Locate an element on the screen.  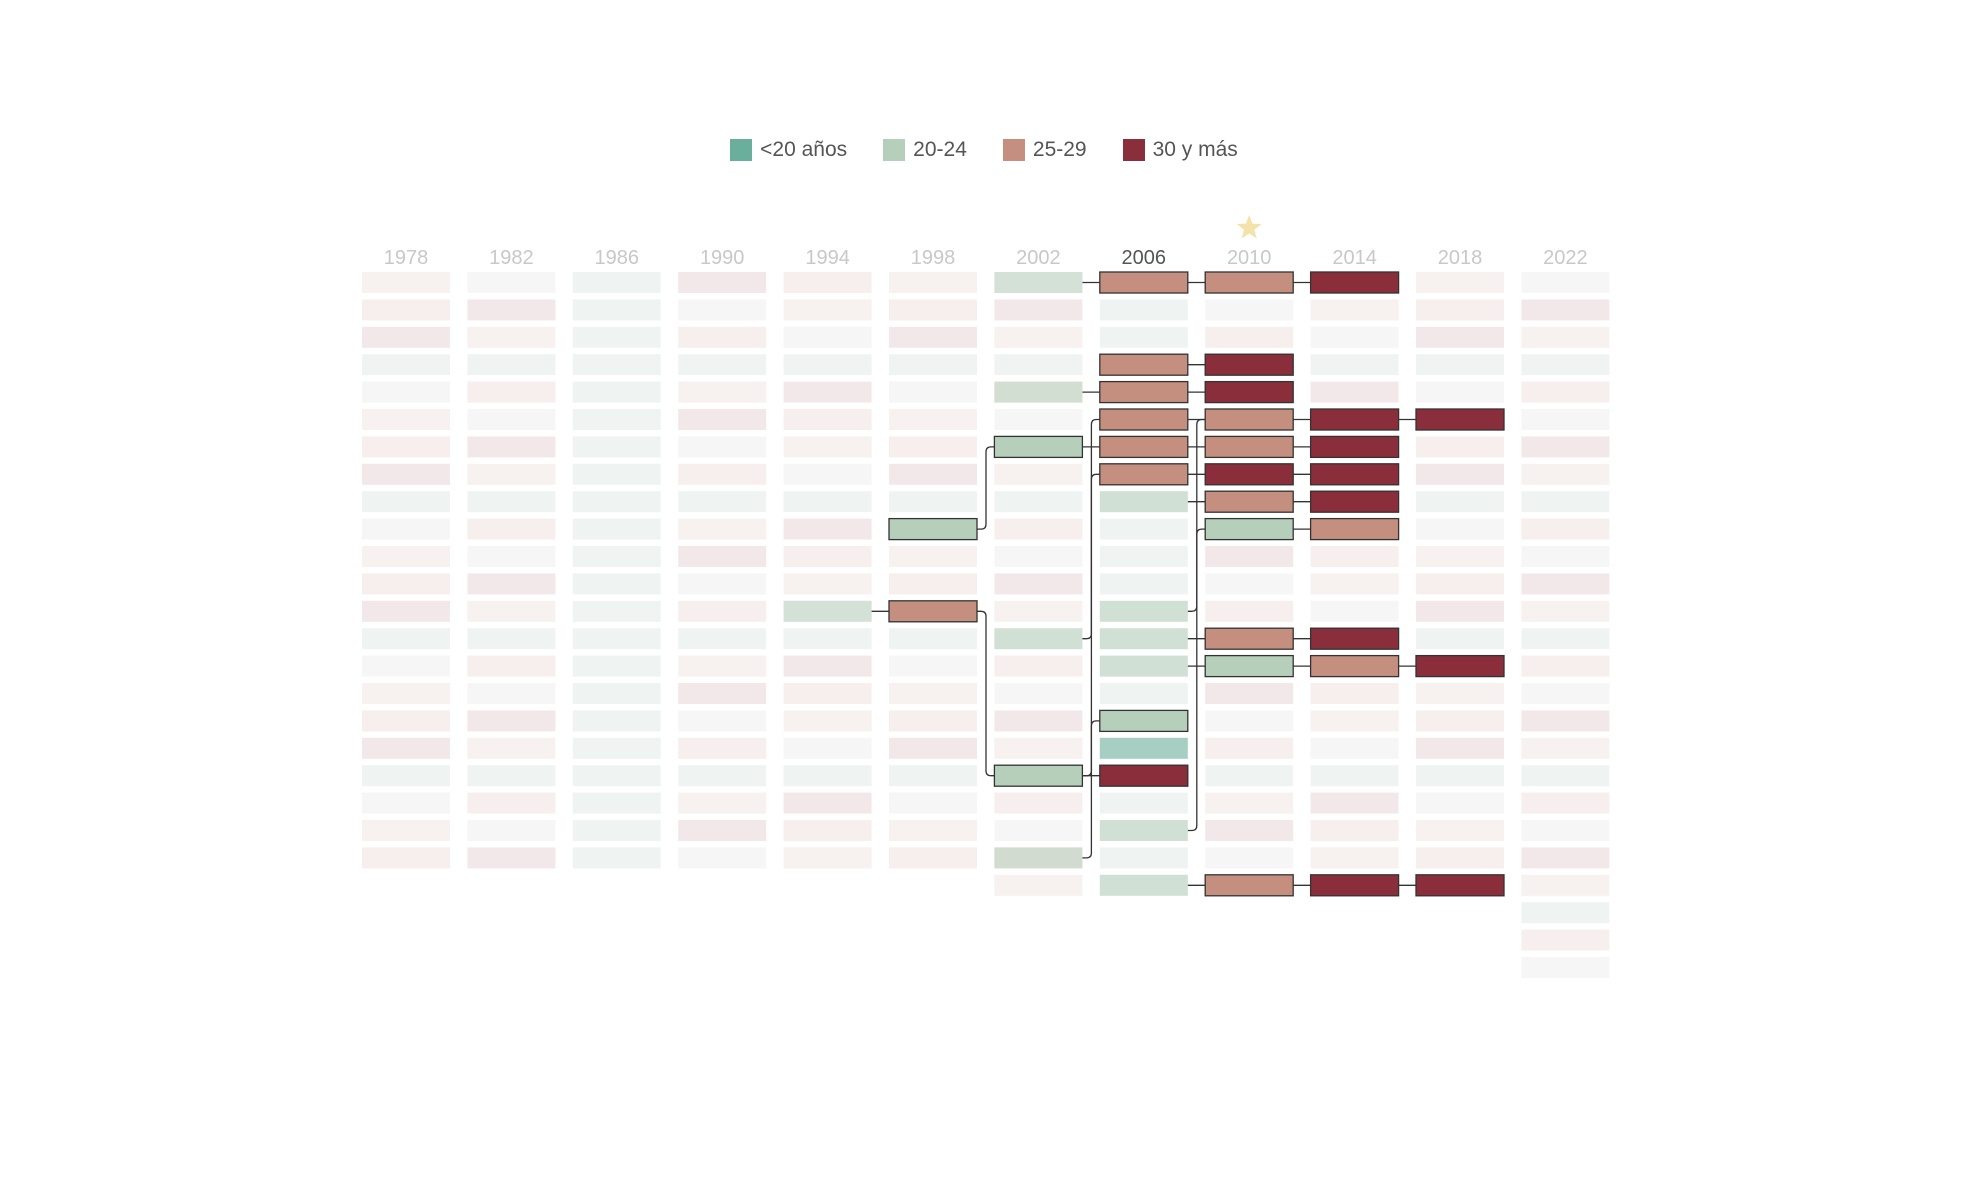
year-label: 1978 is located at coordinates (406, 258).